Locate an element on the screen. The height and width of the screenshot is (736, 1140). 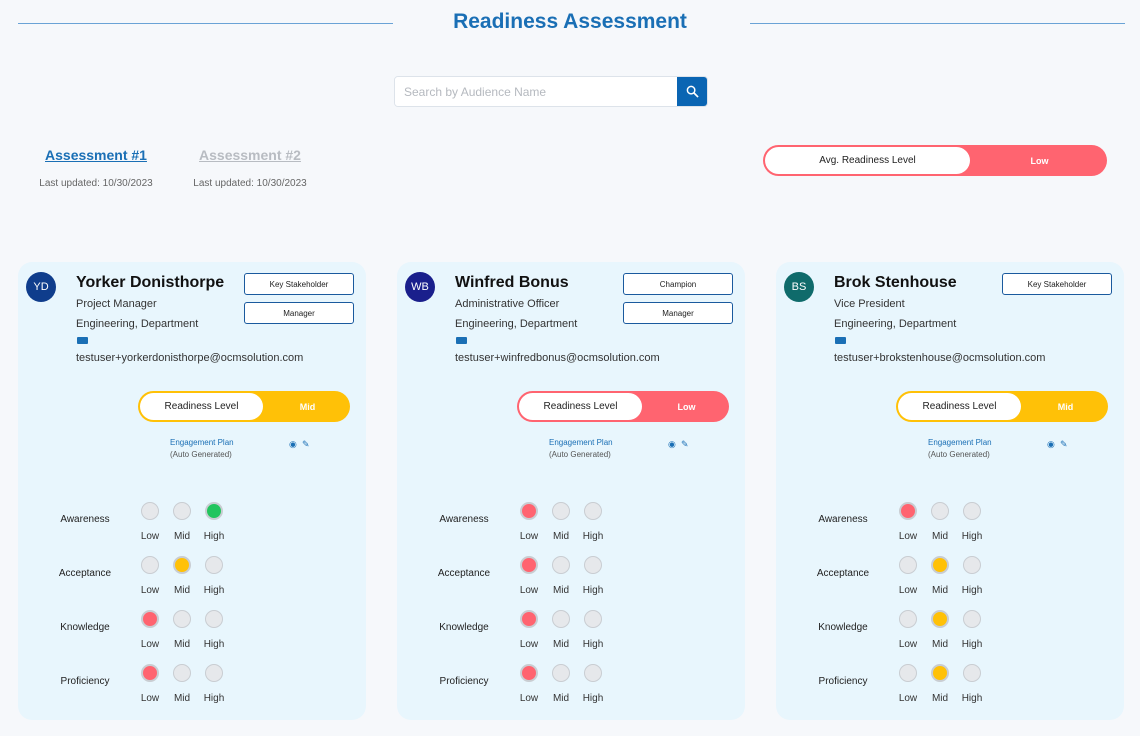
audience-title: Project Manager is located at coordinates (116, 304).